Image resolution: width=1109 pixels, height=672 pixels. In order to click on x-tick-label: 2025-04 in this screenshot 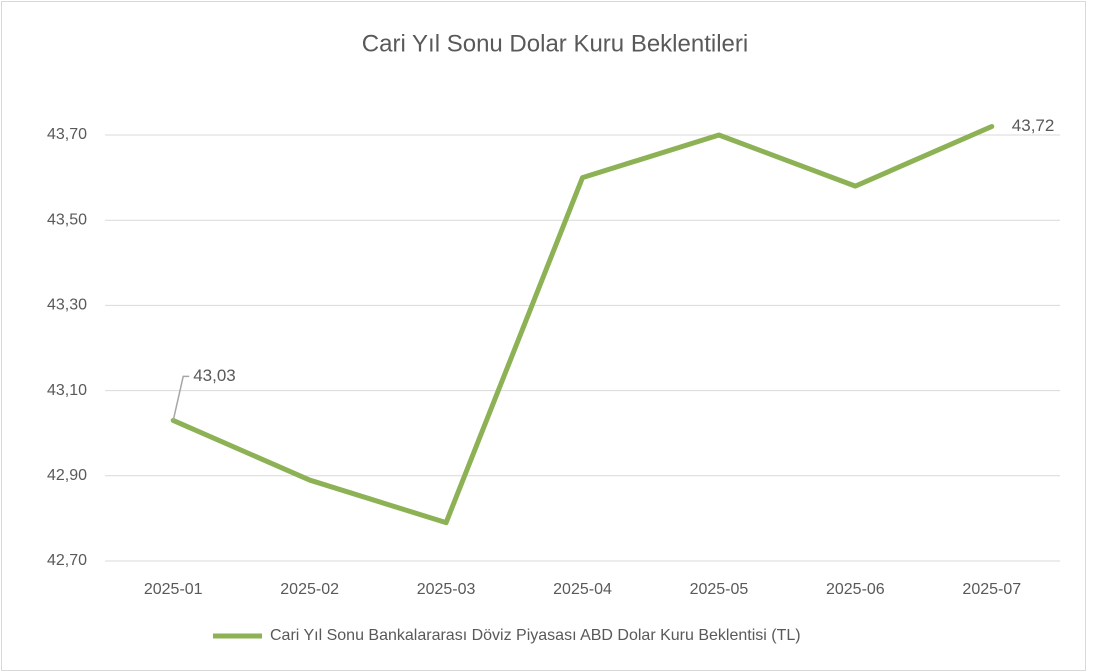, I will do `click(582, 589)`.